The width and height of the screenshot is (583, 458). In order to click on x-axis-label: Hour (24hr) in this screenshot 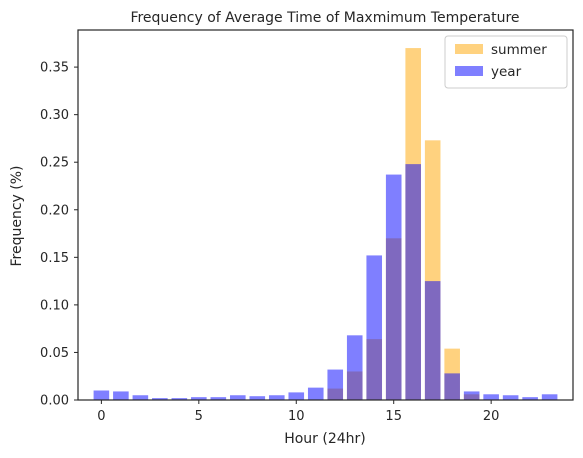, I will do `click(325, 439)`.